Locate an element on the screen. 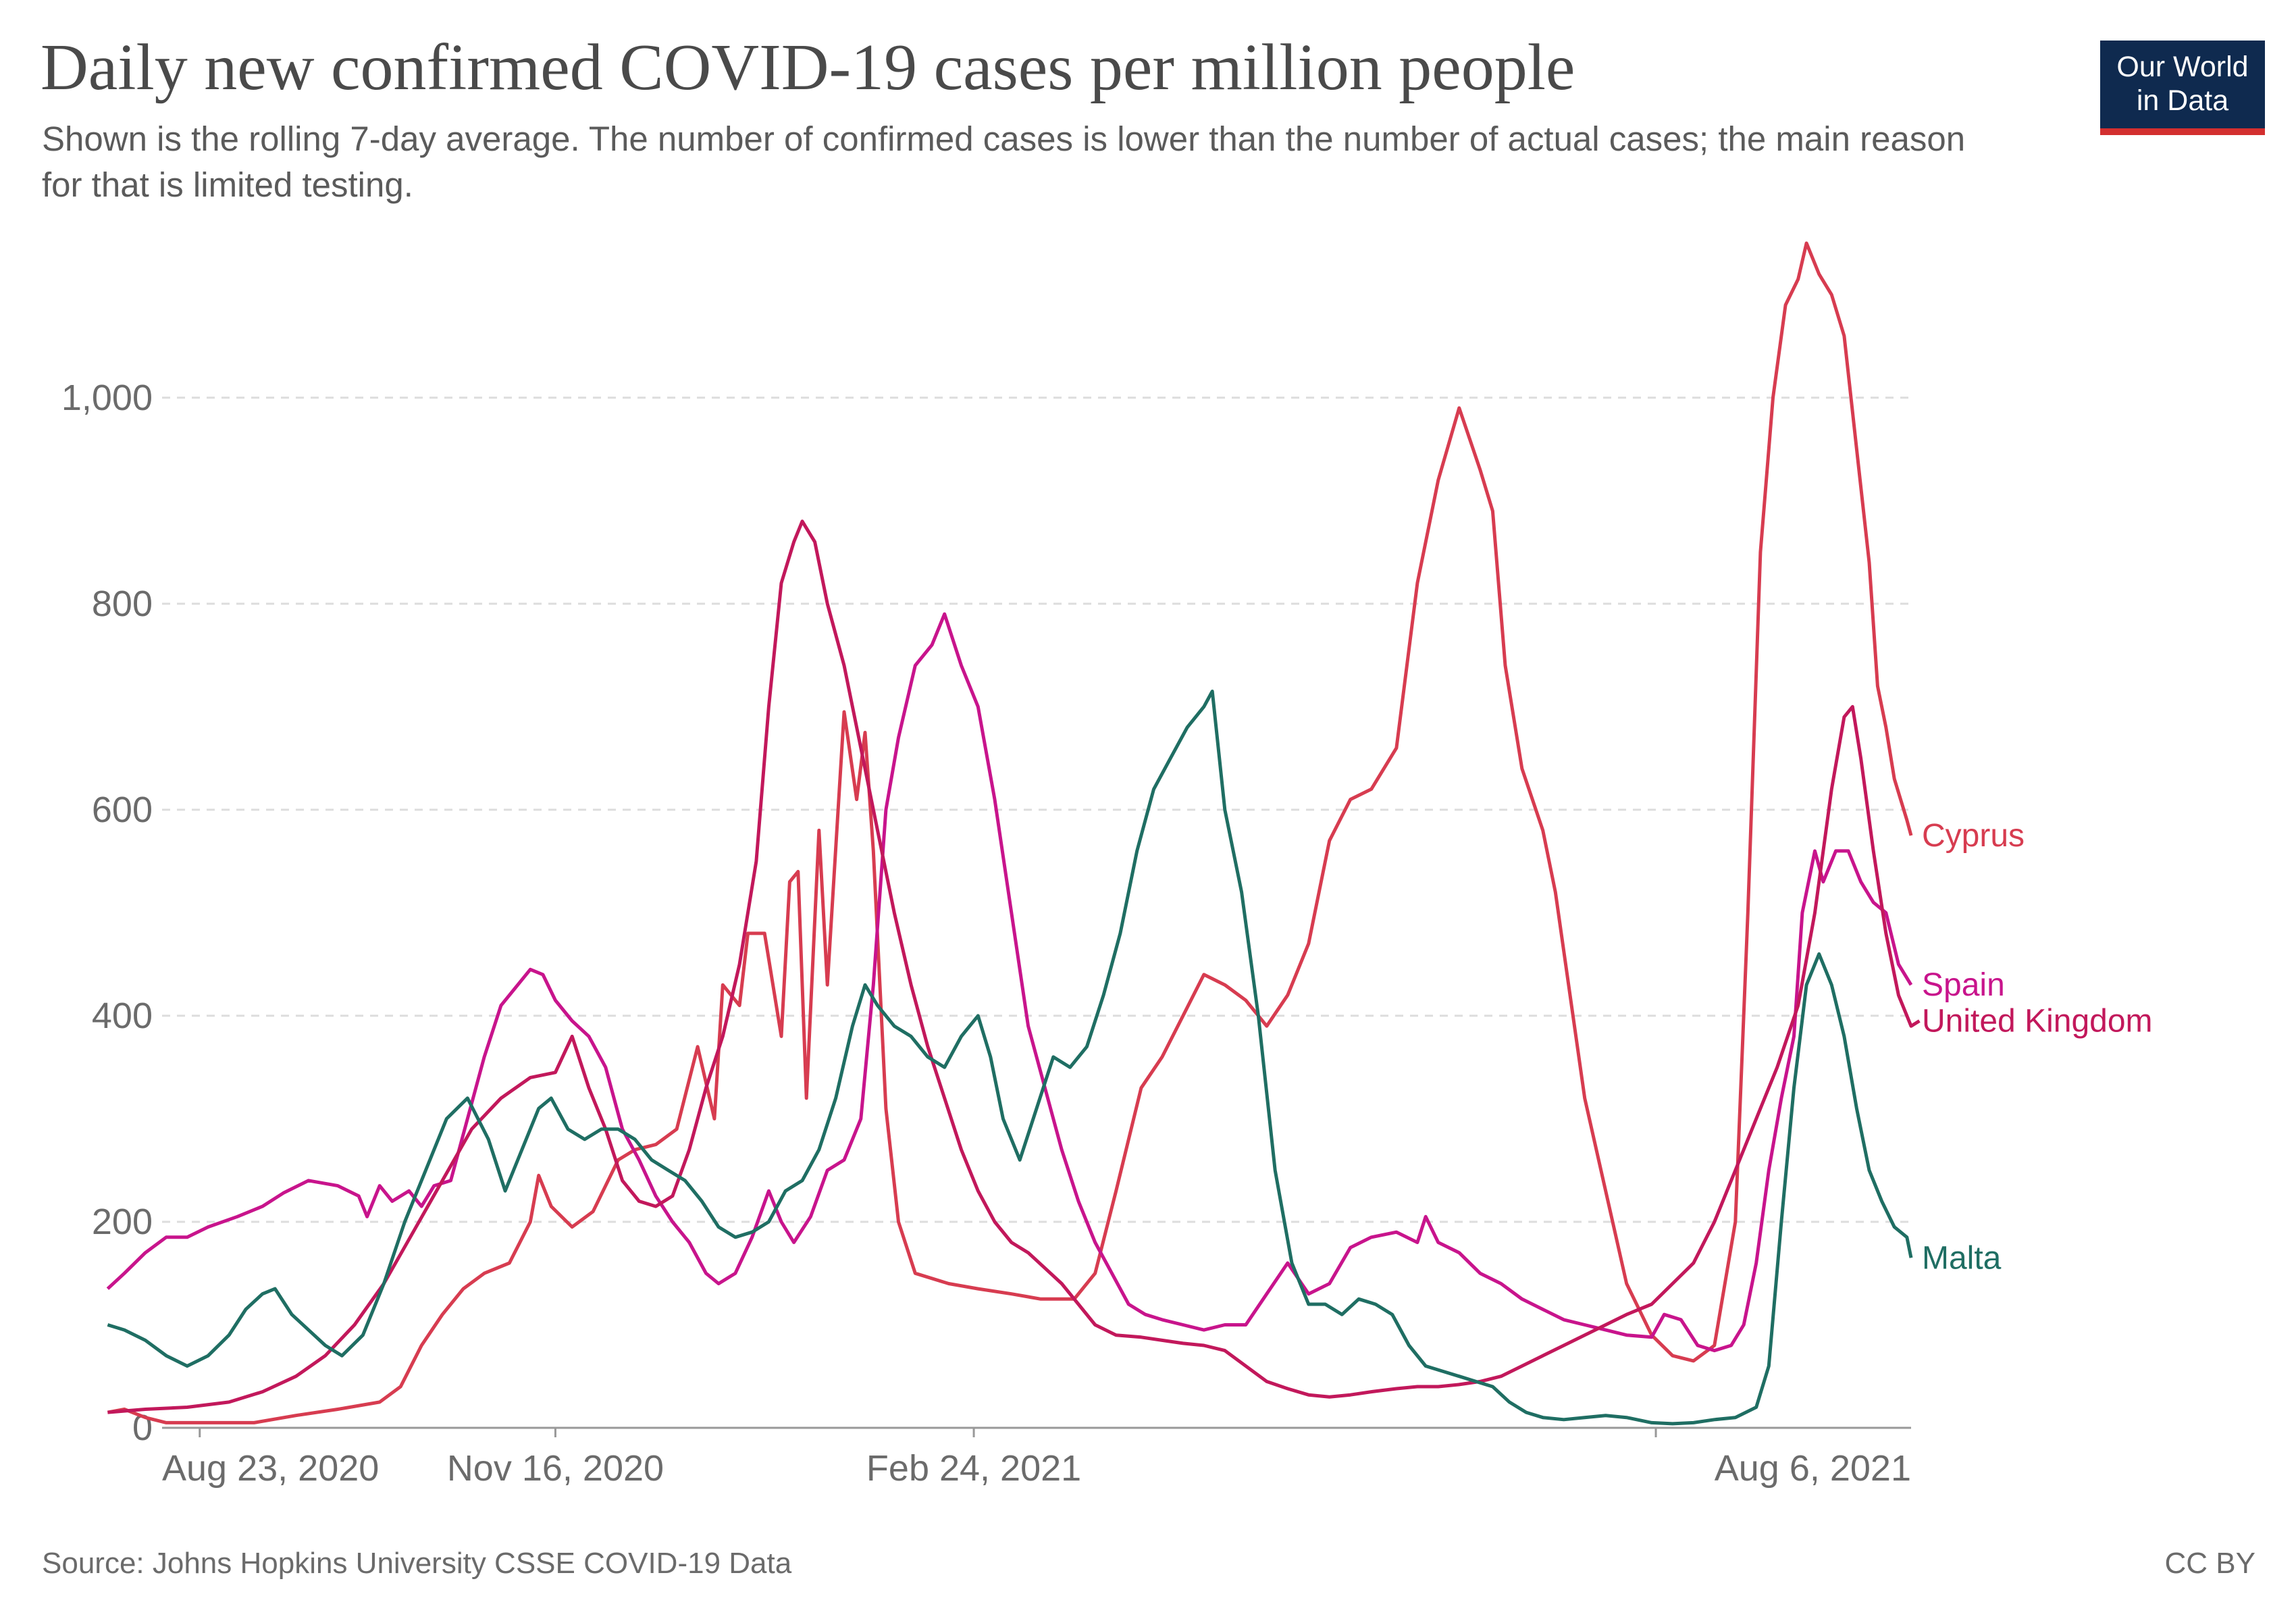 The image size is (2296, 1621). x-tick-label: Nov 16, 2020 is located at coordinates (555, 1468).